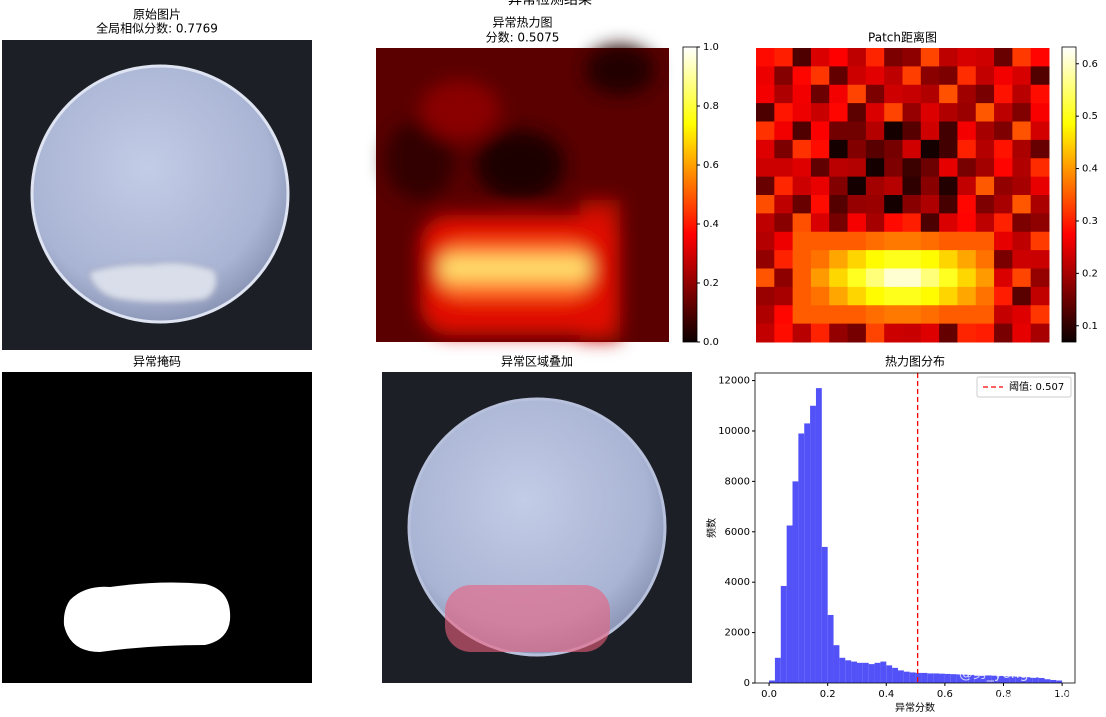  What do you see at coordinates (1090, 169) in the screenshot?
I see `colorbar-tick-label: 0.4` at bounding box center [1090, 169].